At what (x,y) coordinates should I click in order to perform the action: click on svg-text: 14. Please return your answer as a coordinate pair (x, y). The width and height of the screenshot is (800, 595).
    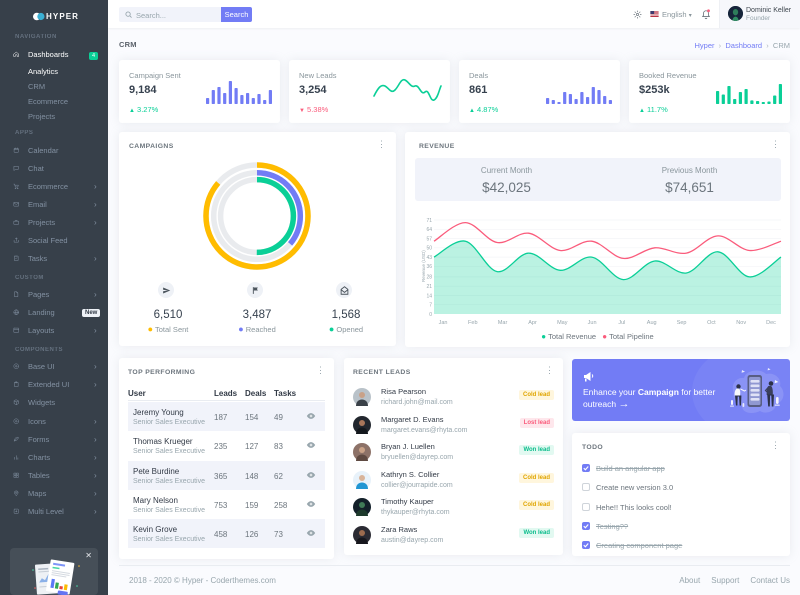
    Looking at the image, I should click on (429, 296).